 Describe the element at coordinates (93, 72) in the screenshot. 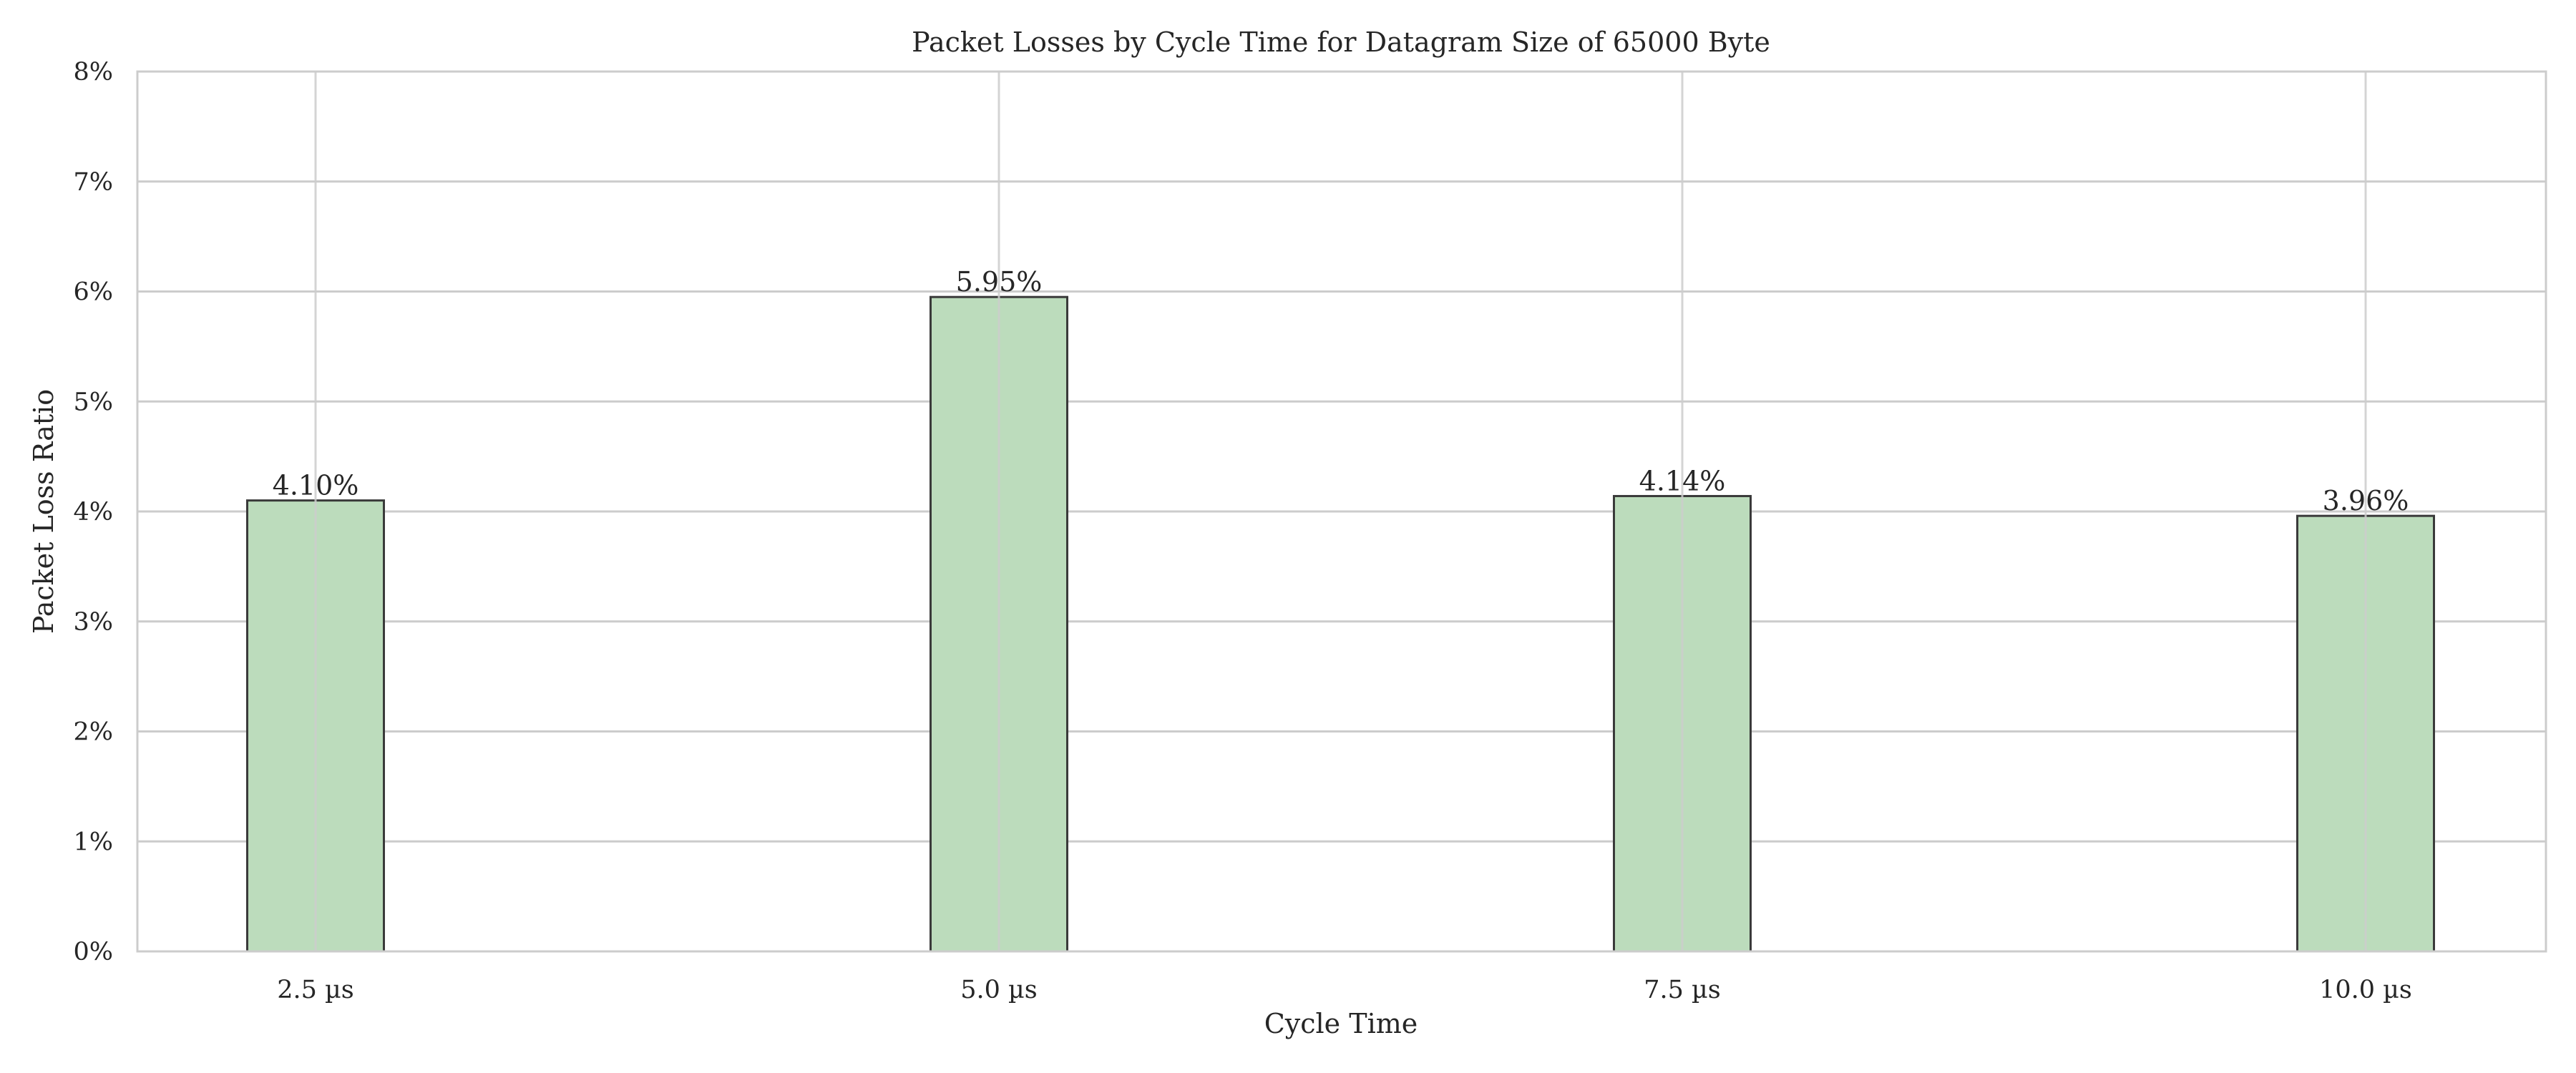

I see `y-tick-label: 8%` at that location.